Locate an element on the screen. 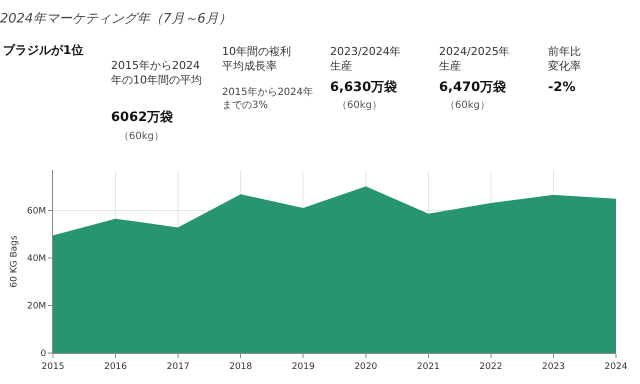 Image resolution: width=640 pixels, height=384 pixels. x-tick-label: 2020 is located at coordinates (366, 367).